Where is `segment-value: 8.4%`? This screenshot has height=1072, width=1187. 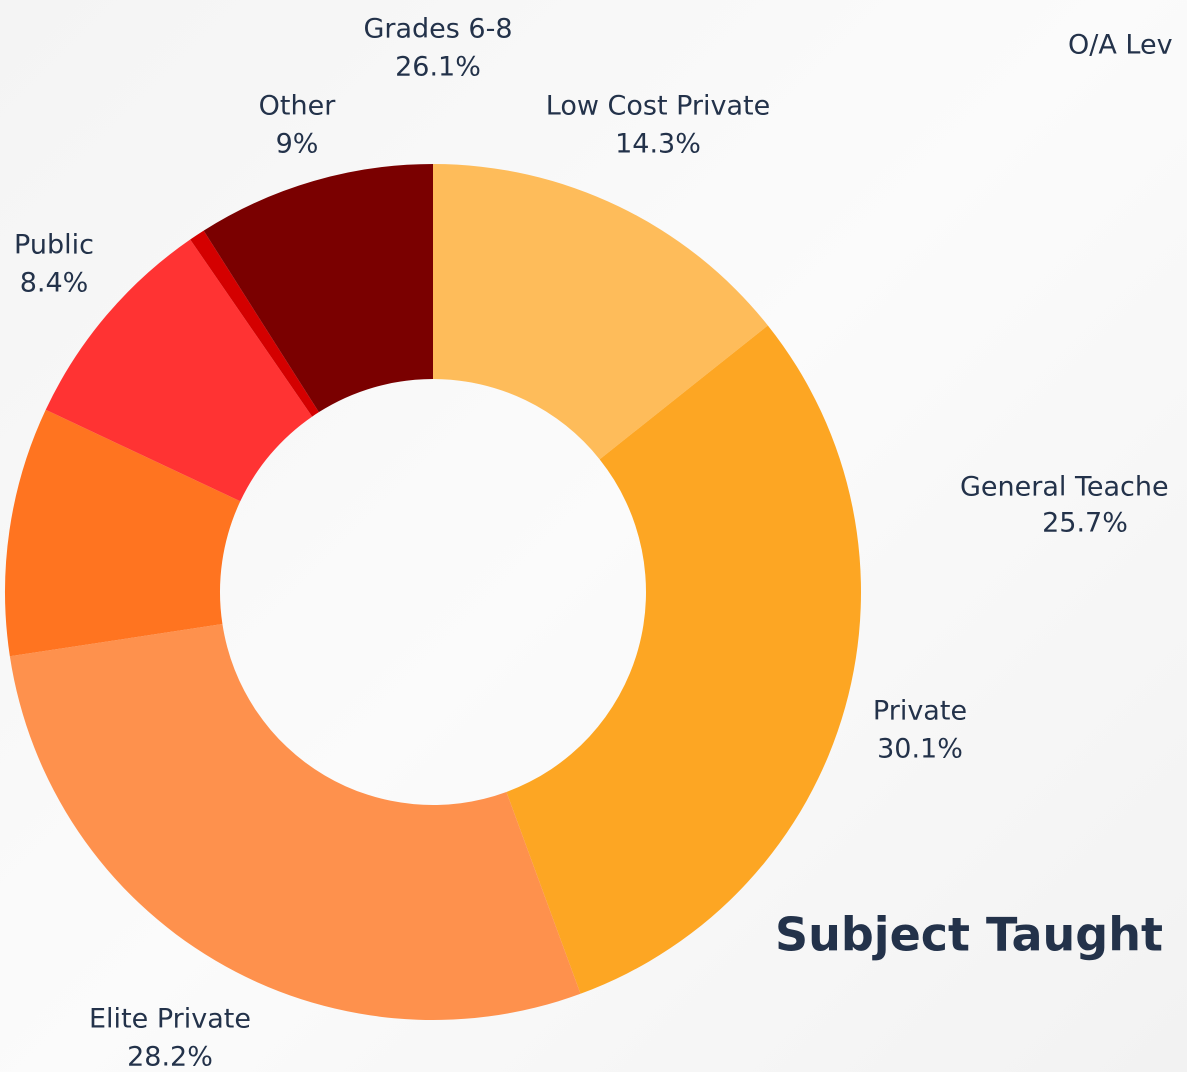
segment-value: 8.4% is located at coordinates (54, 283).